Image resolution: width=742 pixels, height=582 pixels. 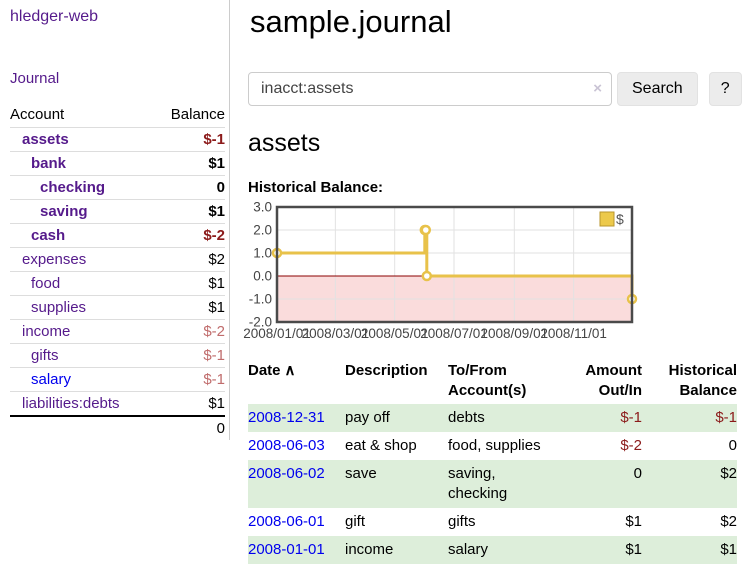 What do you see at coordinates (732, 445) in the screenshot?
I see `transaction-balance: 0` at bounding box center [732, 445].